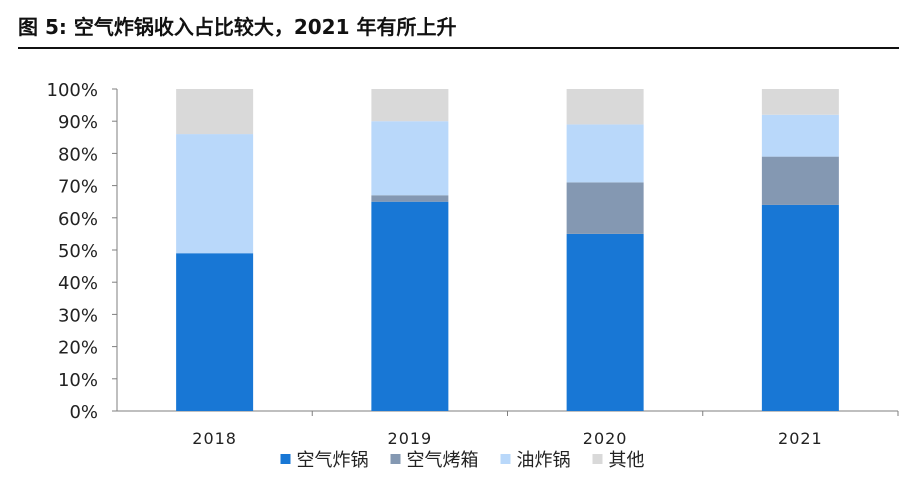 The height and width of the screenshot is (482, 909). What do you see at coordinates (78, 219) in the screenshot?
I see `y-tick-label: 60%` at bounding box center [78, 219].